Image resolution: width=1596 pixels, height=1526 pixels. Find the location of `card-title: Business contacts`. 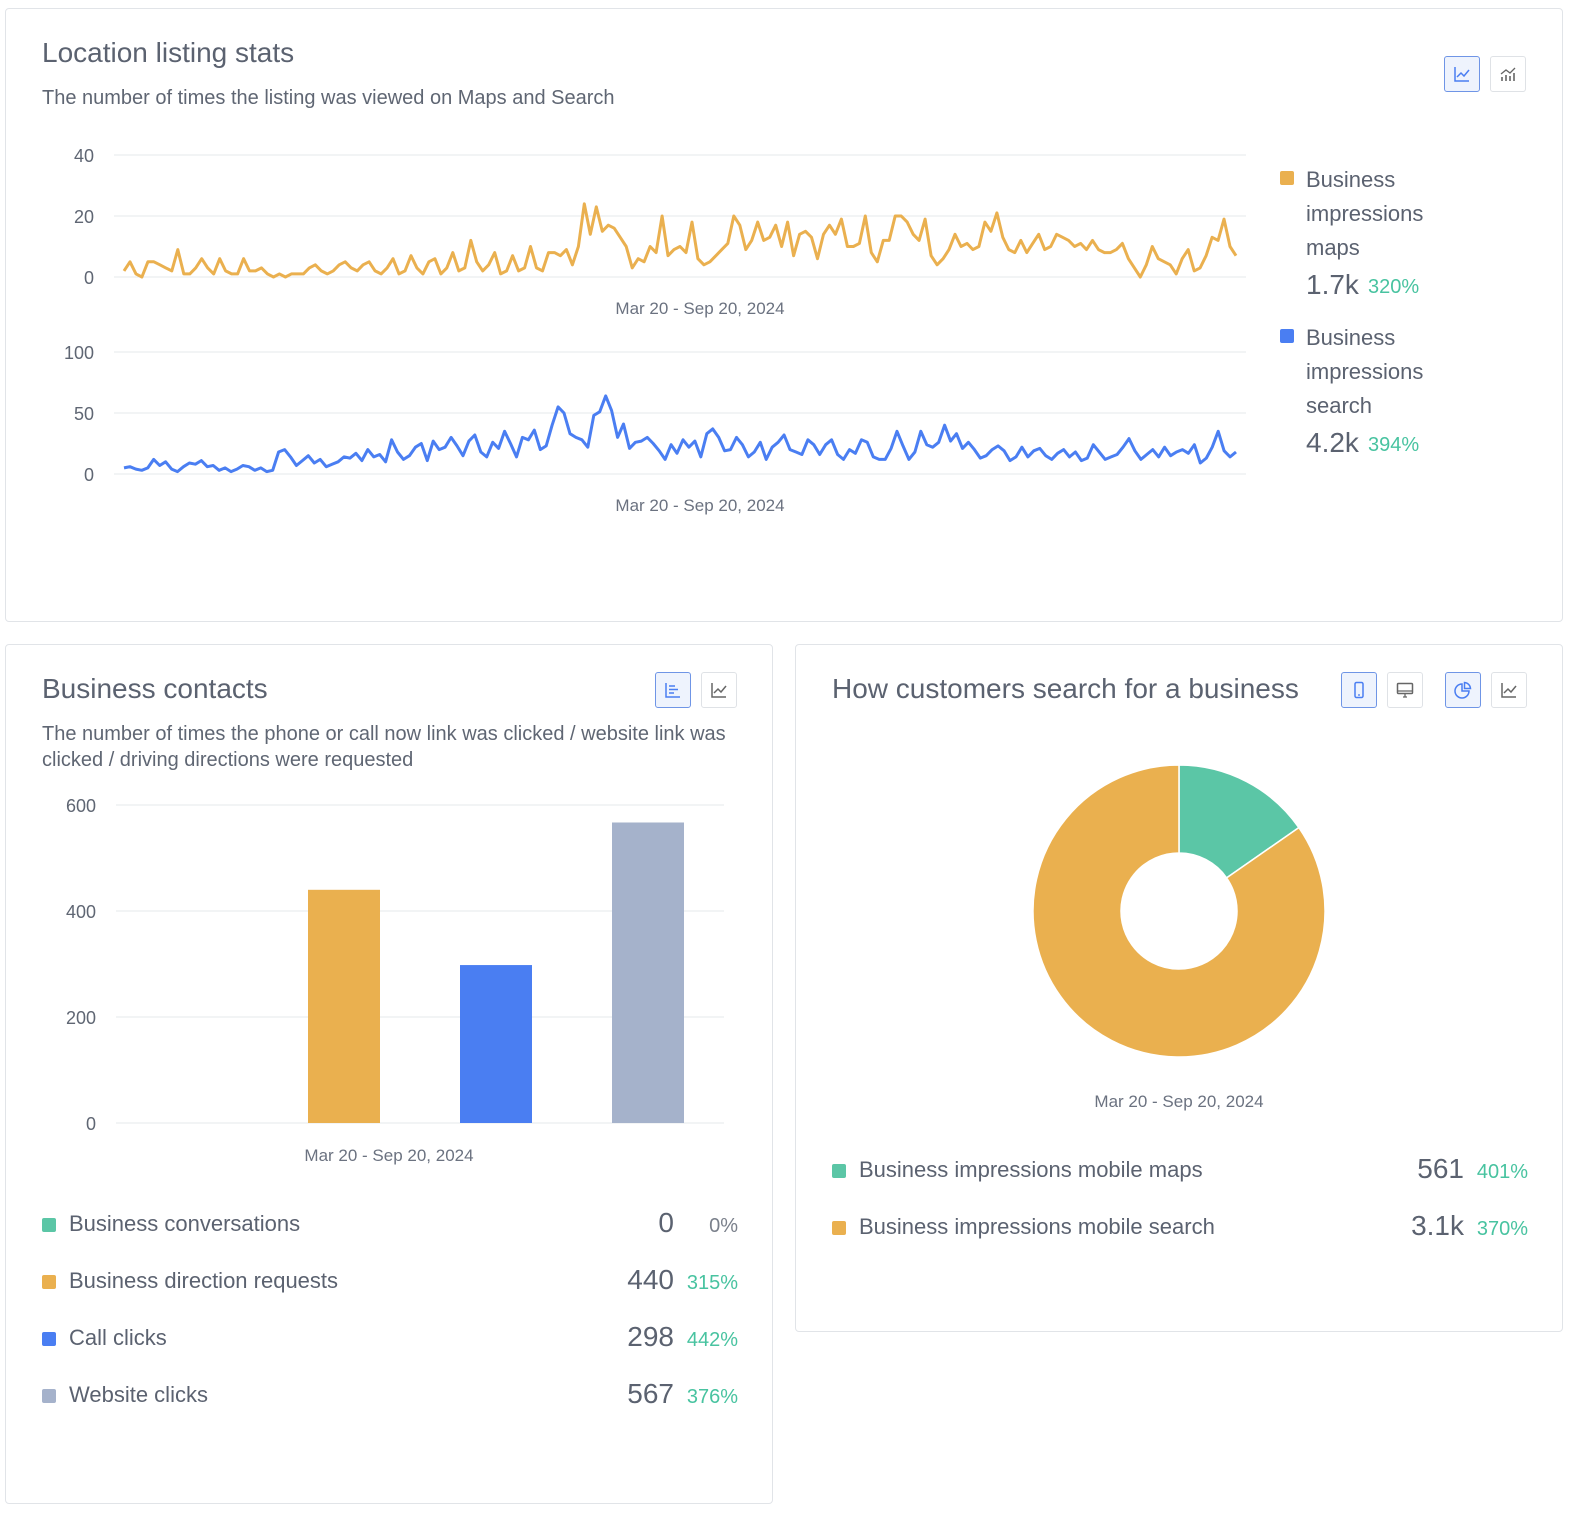

card-title: Business contacts is located at coordinates (155, 688).